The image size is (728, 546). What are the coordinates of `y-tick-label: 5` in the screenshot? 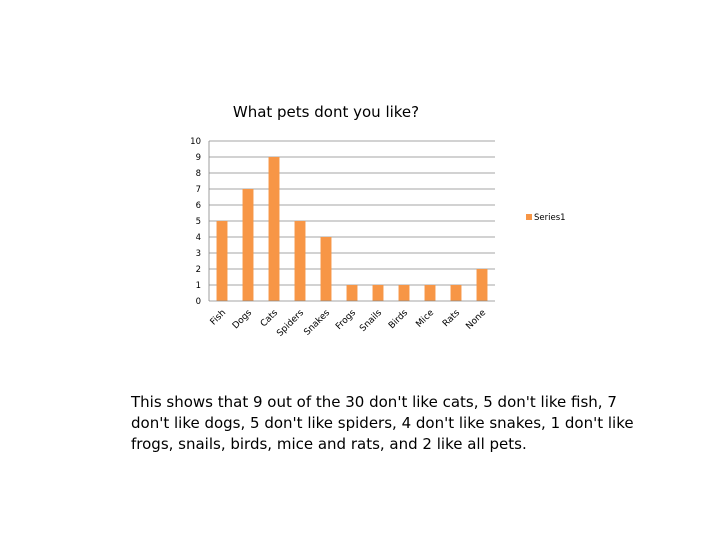 It's located at (198, 222).